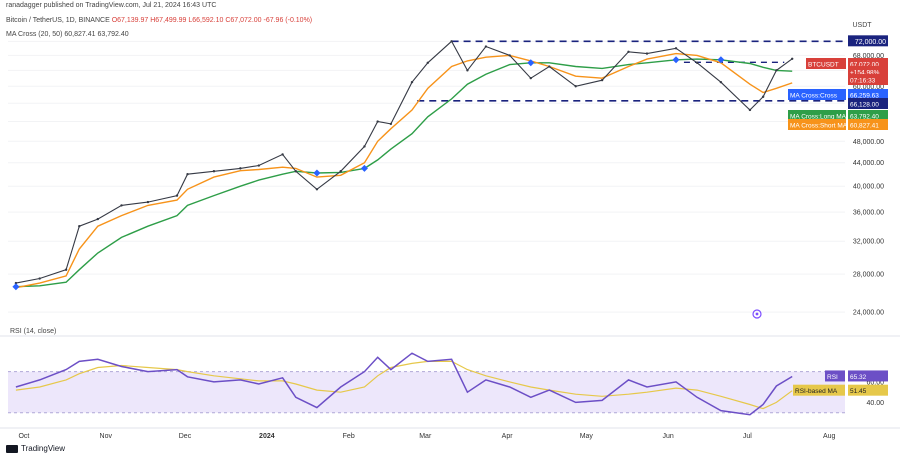  I want to click on ma-legend: MA Cross (20, 50) 60,827.41 63,792.40, so click(67, 34).